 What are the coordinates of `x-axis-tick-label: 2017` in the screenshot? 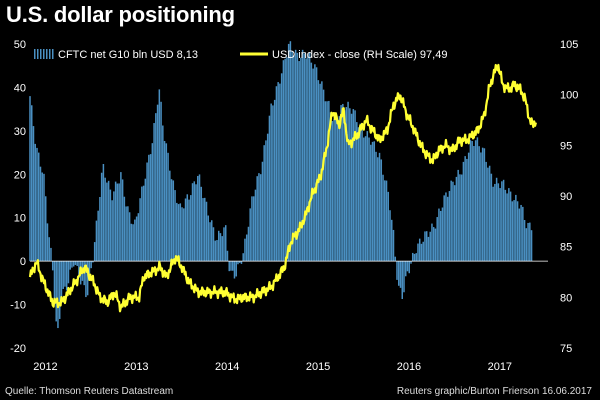 It's located at (500, 367).